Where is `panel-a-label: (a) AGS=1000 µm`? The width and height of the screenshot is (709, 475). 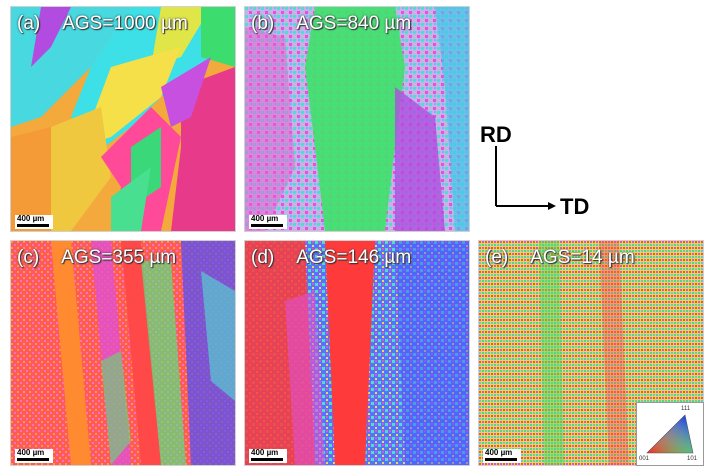 panel-a-label: (a) AGS=1000 µm is located at coordinates (102, 24).